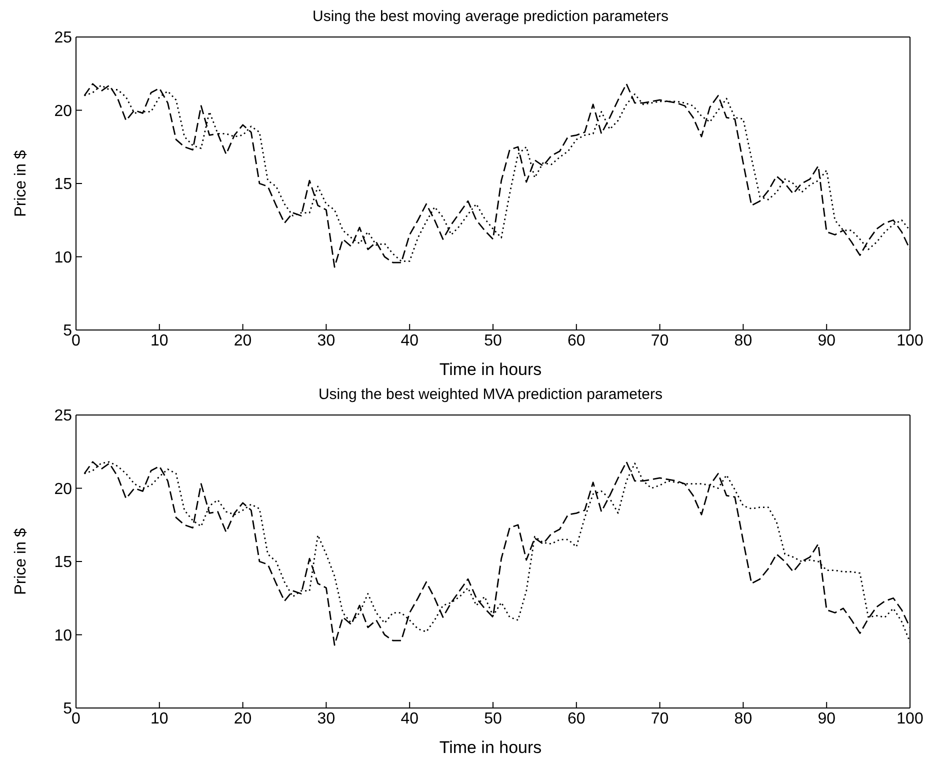 Image resolution: width=931 pixels, height=771 pixels. Describe the element at coordinates (490, 395) in the screenshot. I see `chart-title: Using the best weighted MVA prediction parameters` at that location.